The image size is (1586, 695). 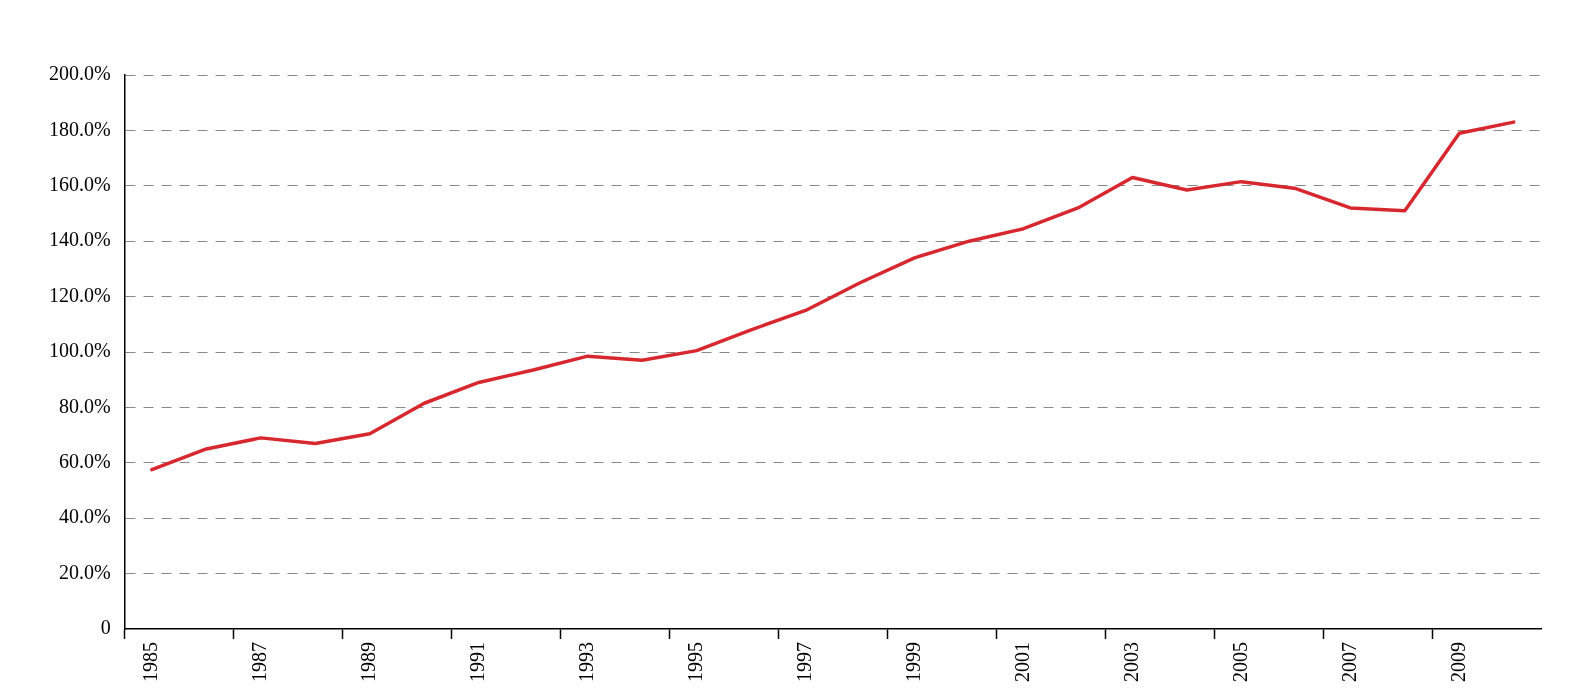 I want to click on x-tick-label: 1991, so click(x=477, y=662).